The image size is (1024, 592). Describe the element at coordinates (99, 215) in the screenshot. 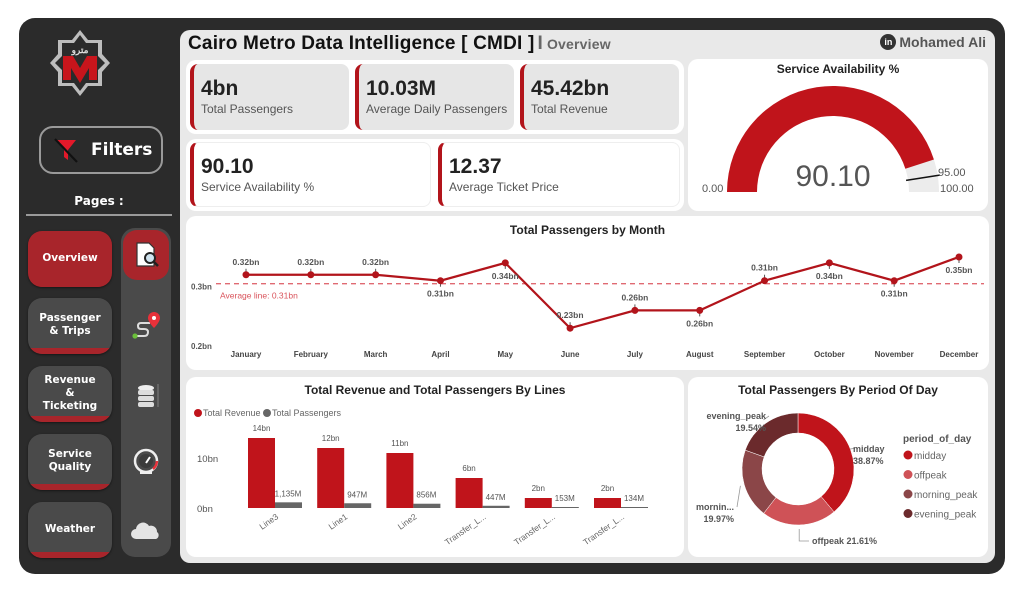

I see `pages-divider` at that location.